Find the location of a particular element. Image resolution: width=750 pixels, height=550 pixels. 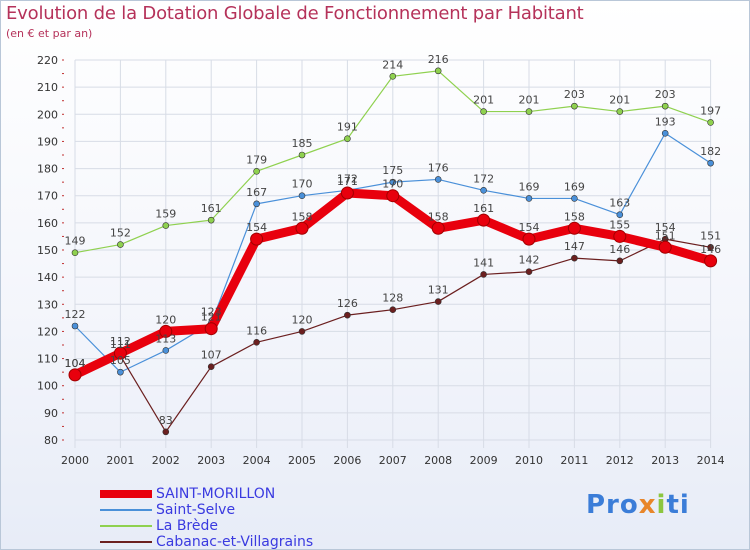

chart-subtitle: (en € et par an) is located at coordinates (49, 33).